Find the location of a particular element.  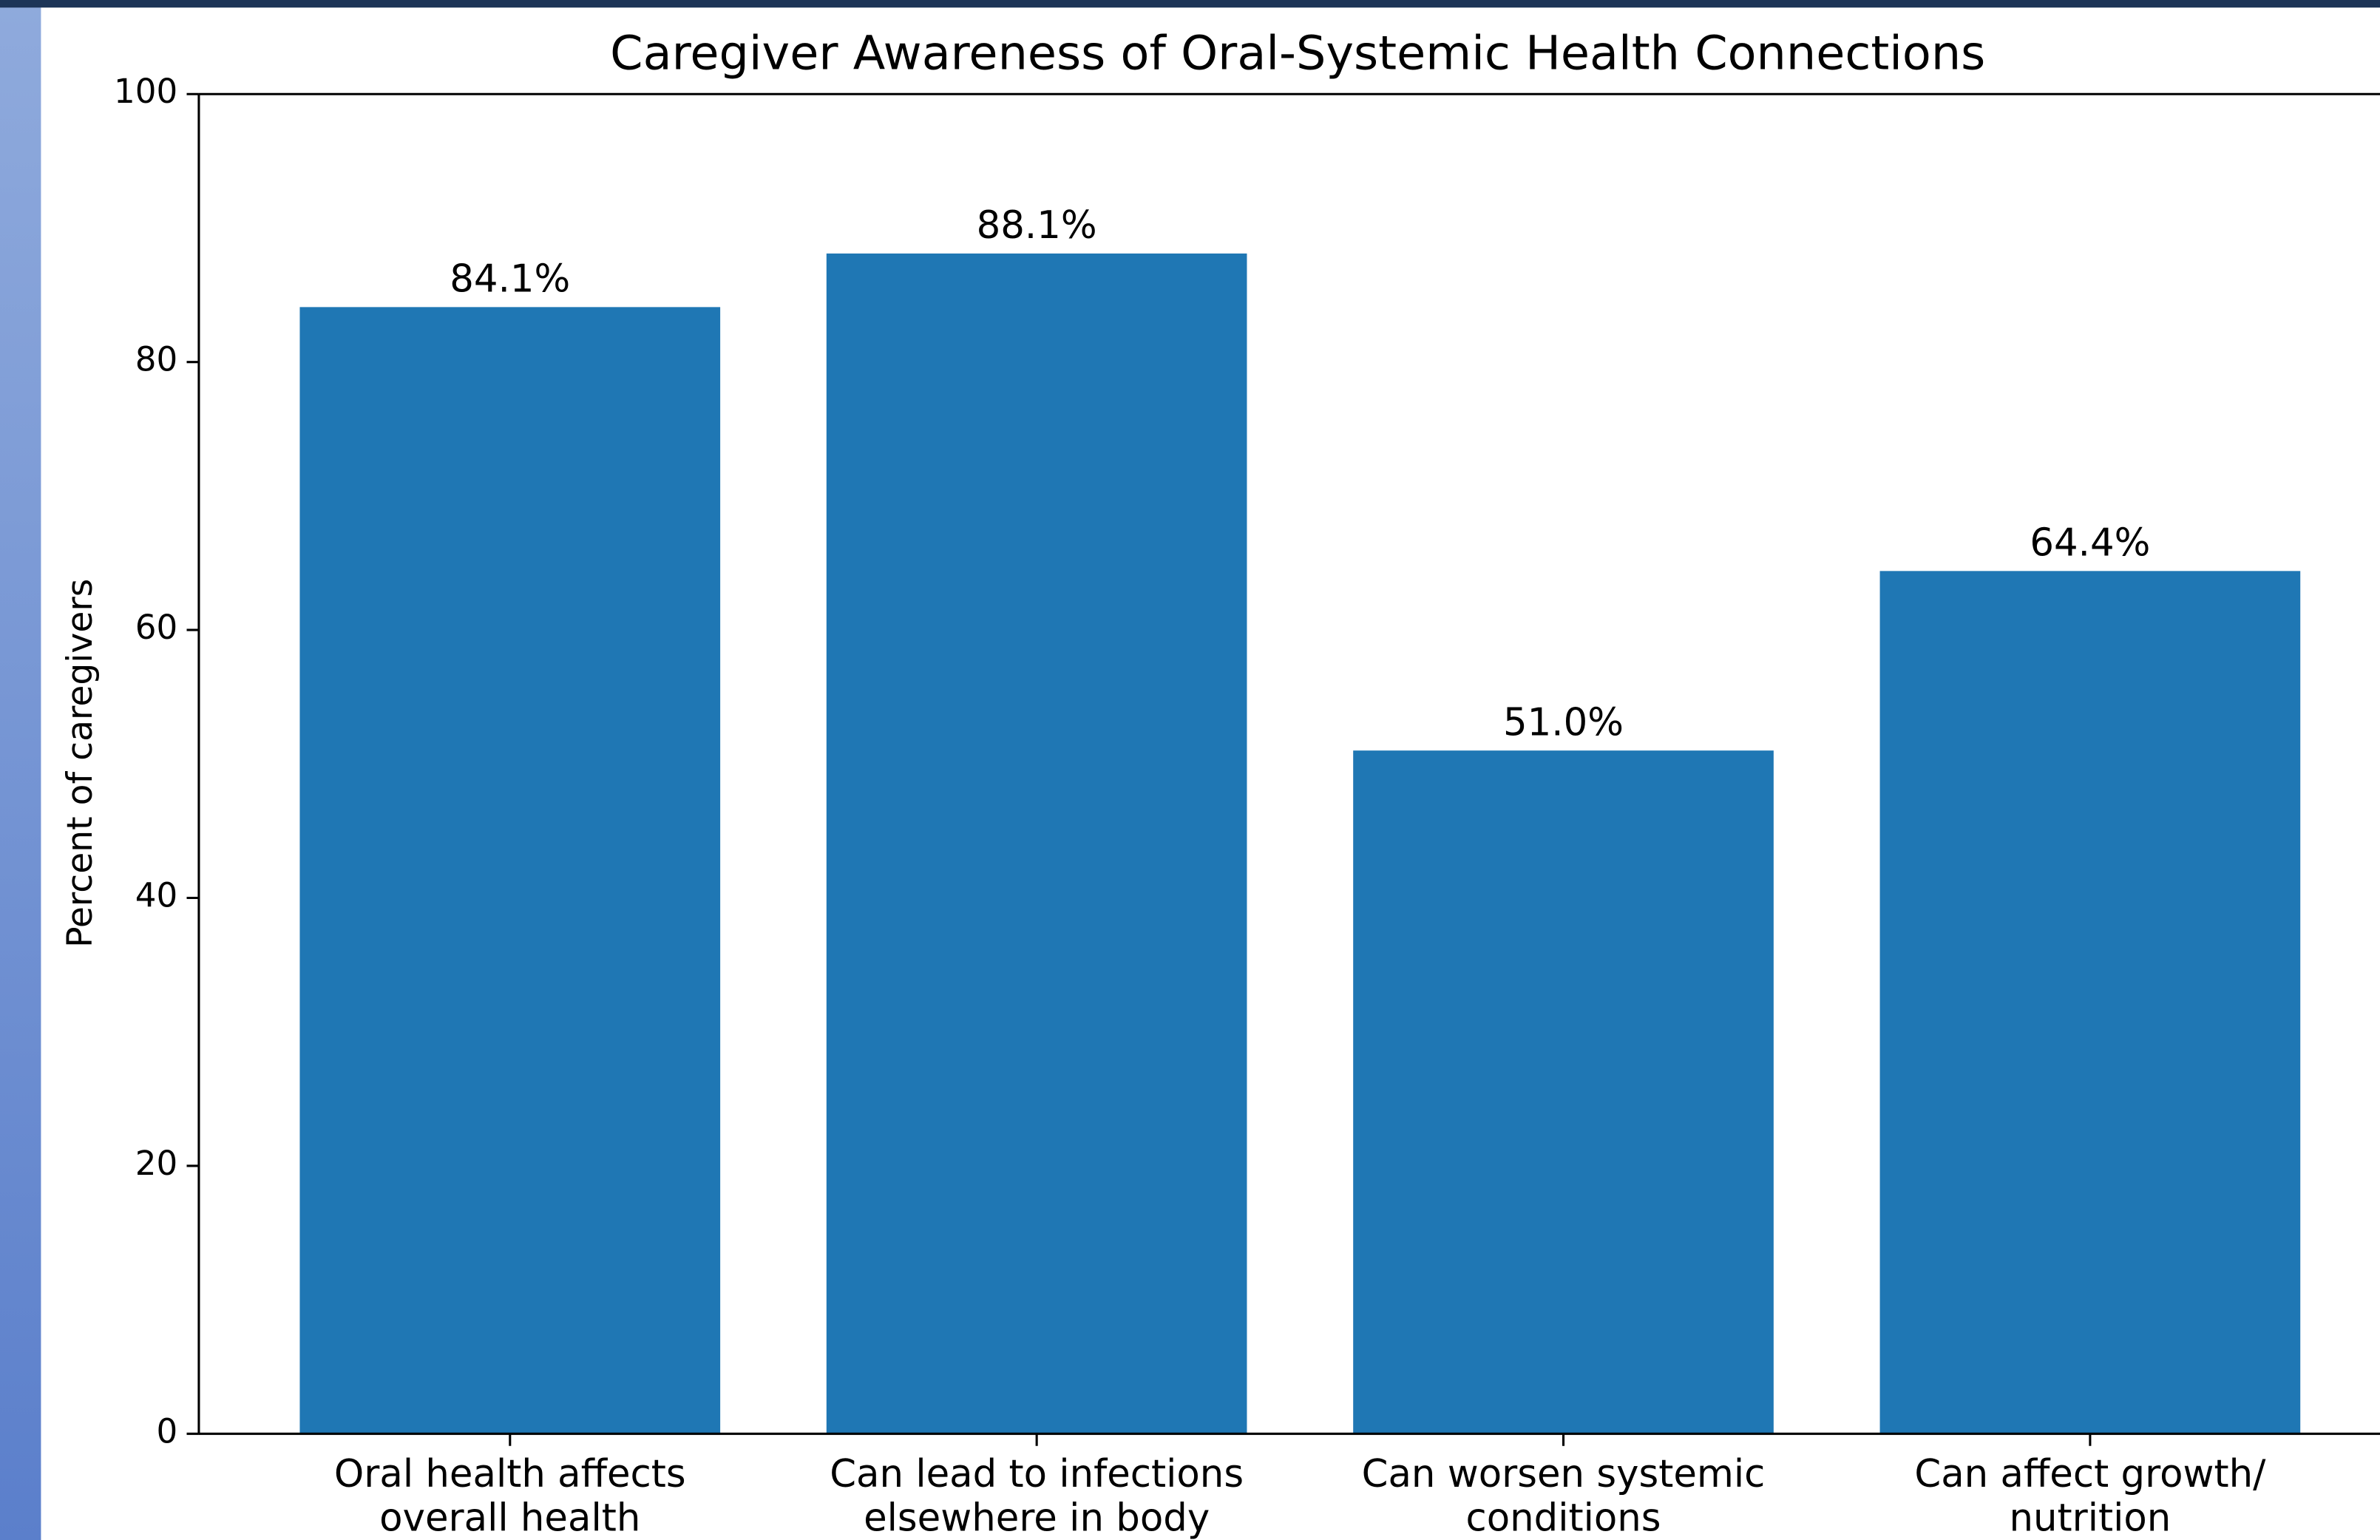

x-tick-label: Can worsen systemic conditions is located at coordinates (1563, 1495).